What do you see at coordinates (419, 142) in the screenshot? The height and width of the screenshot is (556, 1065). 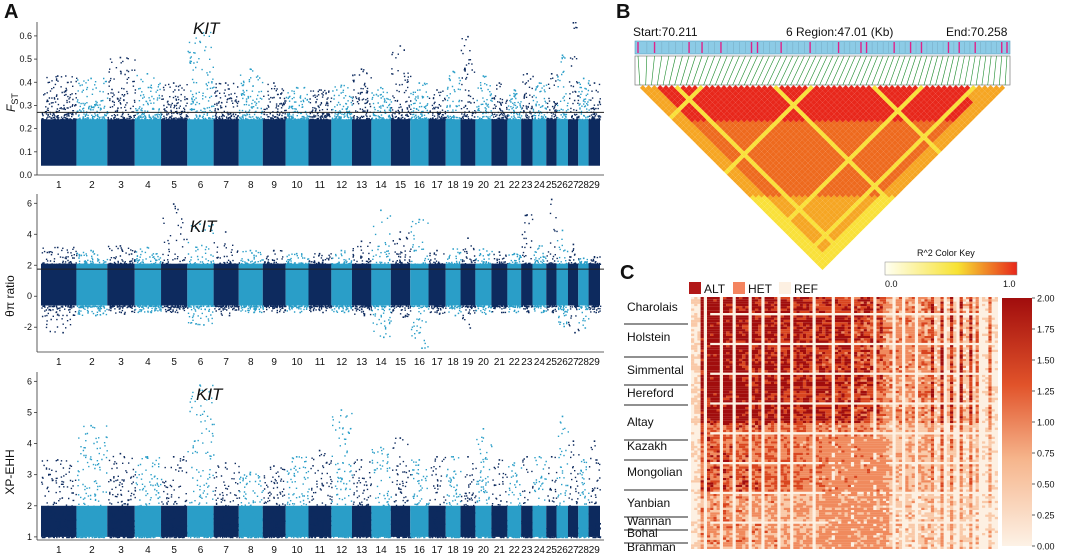 I see `chromosome-16-band` at bounding box center [419, 142].